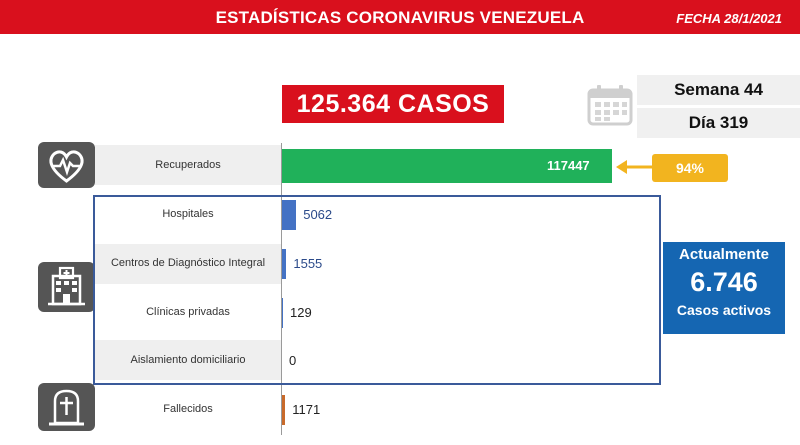  I want to click on bar-cdi, so click(284, 264).